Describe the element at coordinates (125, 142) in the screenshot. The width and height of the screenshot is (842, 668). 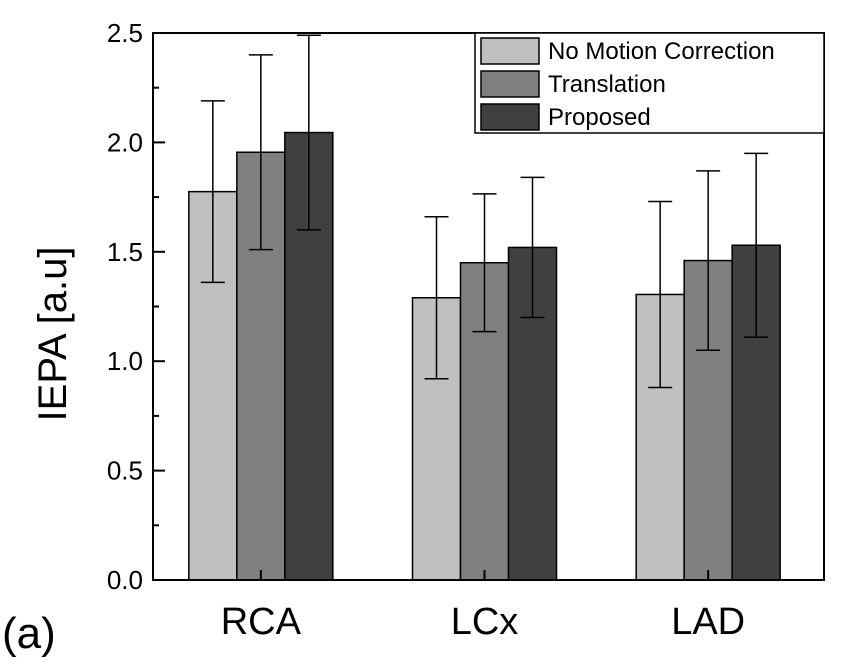
I see `y-tick-label: 2.0` at that location.